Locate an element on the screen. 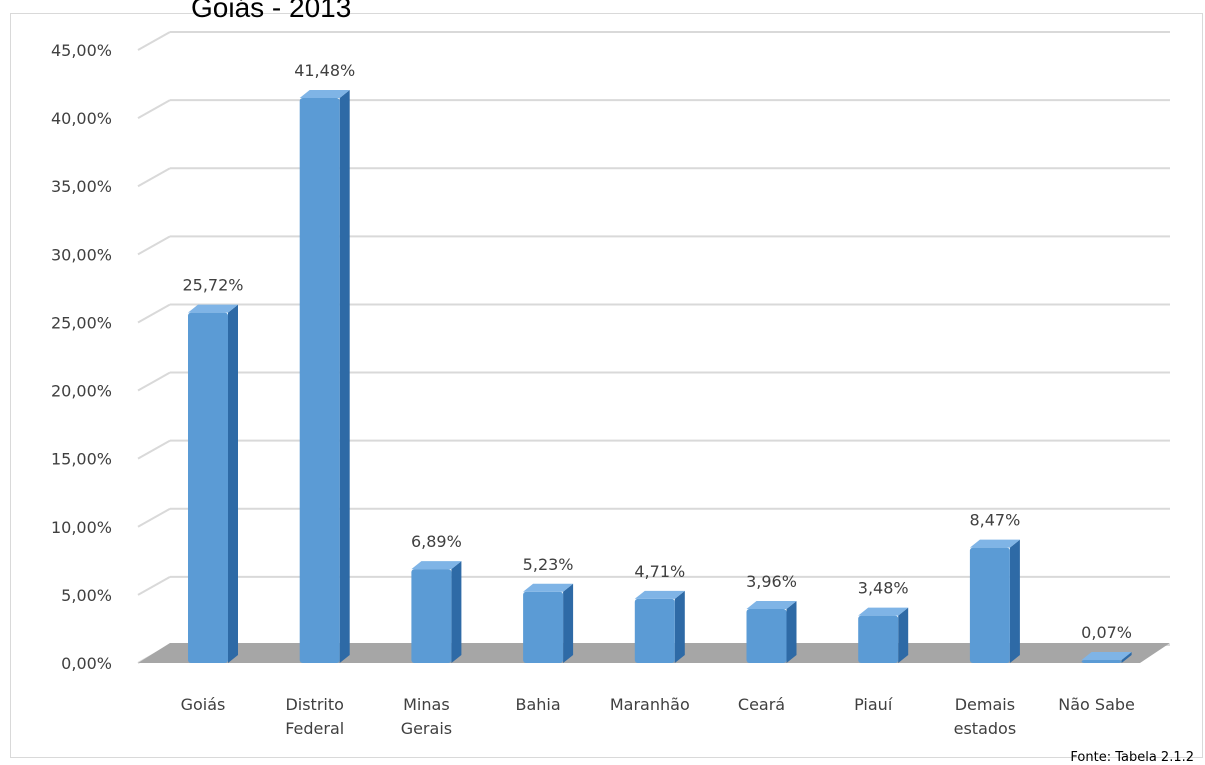 This screenshot has width=1205, height=765. y-tick-label: 0,00% is located at coordinates (86, 663).